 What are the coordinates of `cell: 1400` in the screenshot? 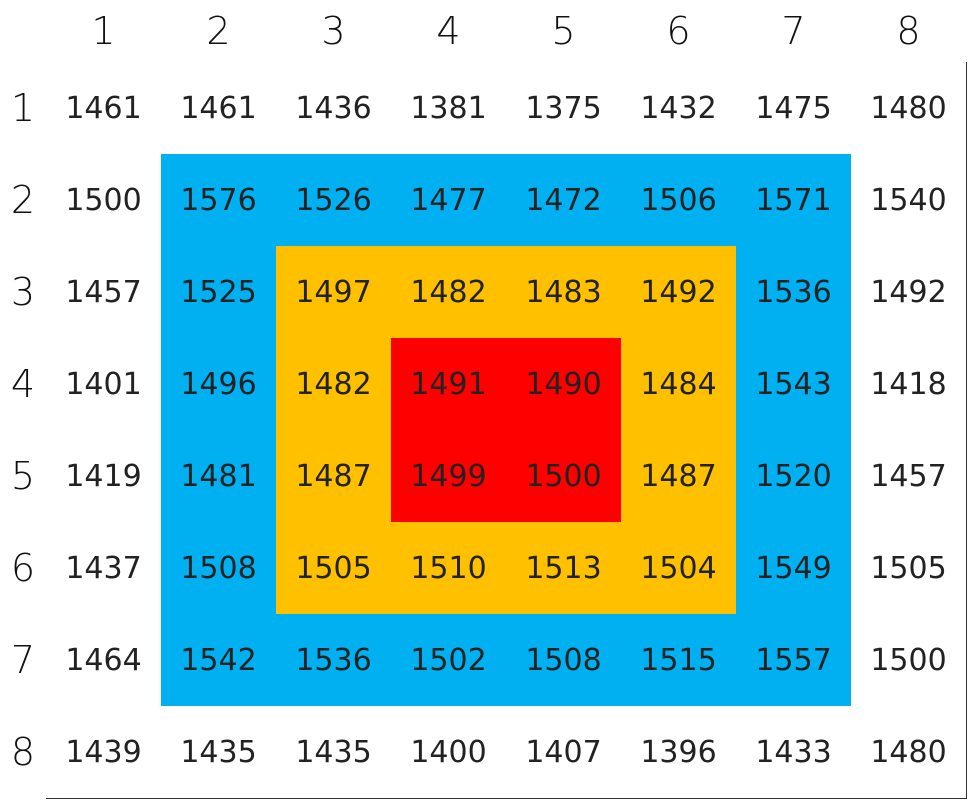 It's located at (449, 752).